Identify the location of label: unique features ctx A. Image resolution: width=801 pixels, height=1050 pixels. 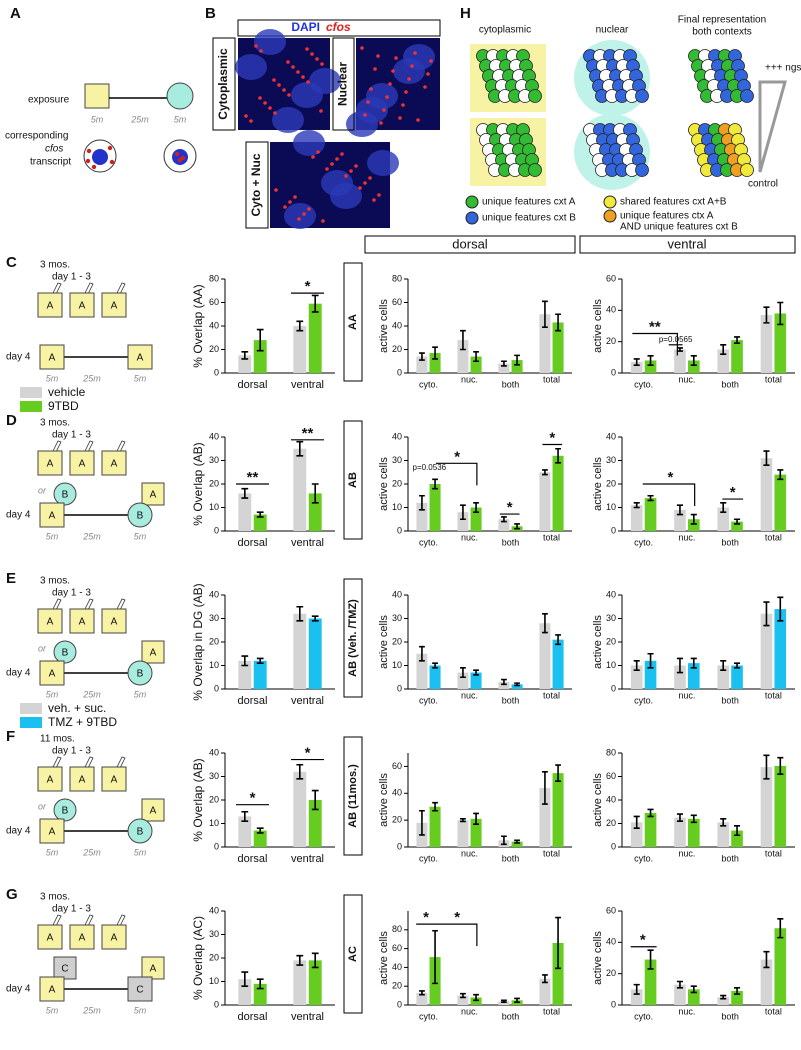
(667, 216).